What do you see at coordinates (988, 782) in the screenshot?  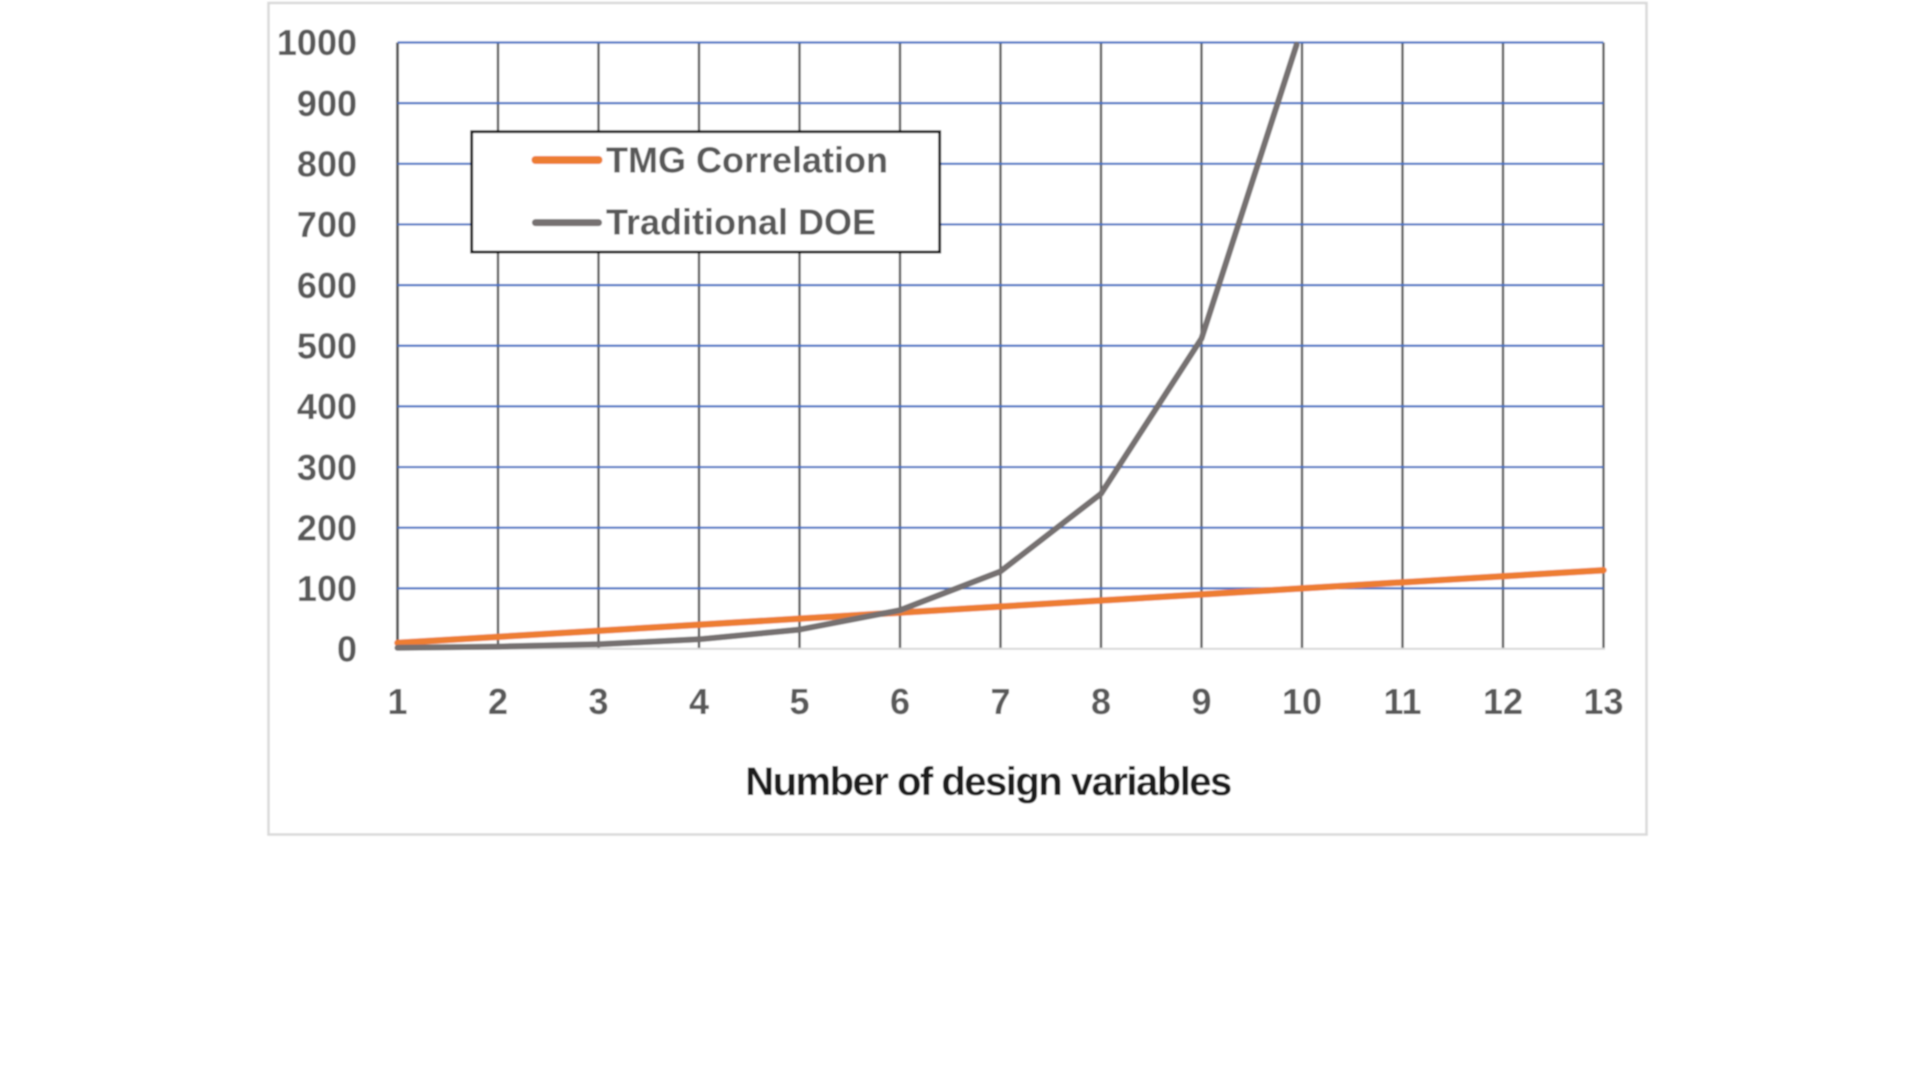 I see `svg-text: Number of design variables` at bounding box center [988, 782].